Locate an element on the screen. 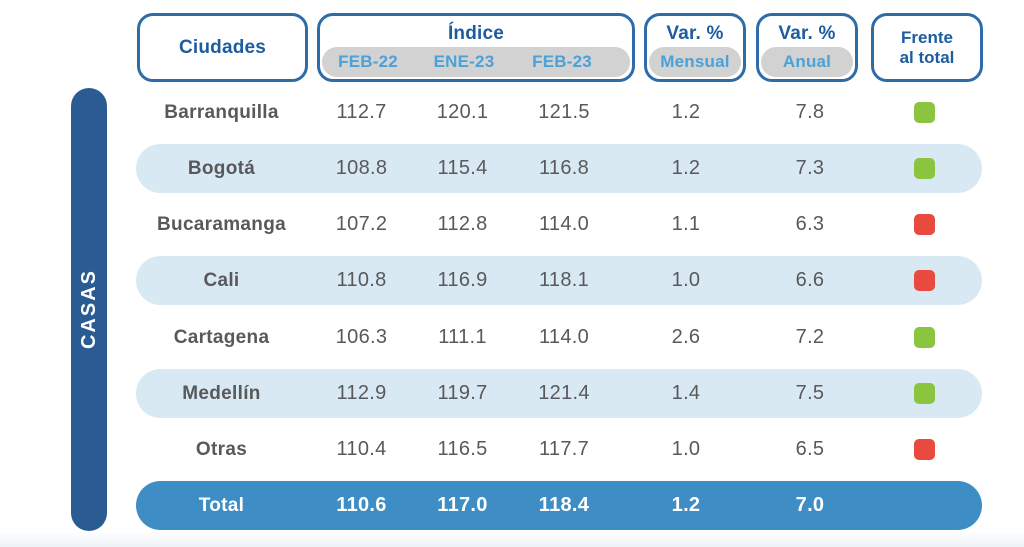 Image resolution: width=1024 pixels, height=547 pixels. table-row: Medellín 112.9 119.7 121.4 1.4 7.5 is located at coordinates (559, 393).